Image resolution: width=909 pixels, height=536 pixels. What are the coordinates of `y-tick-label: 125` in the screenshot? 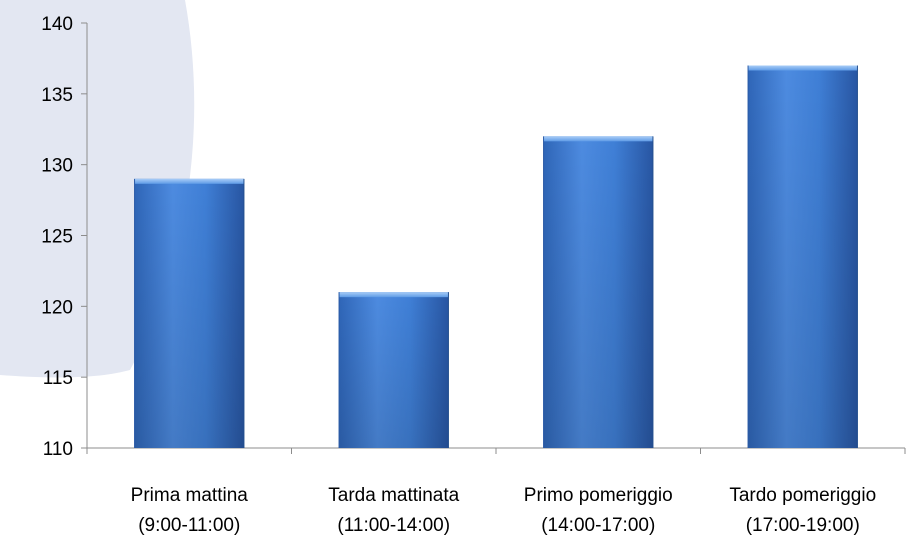 It's located at (57, 237).